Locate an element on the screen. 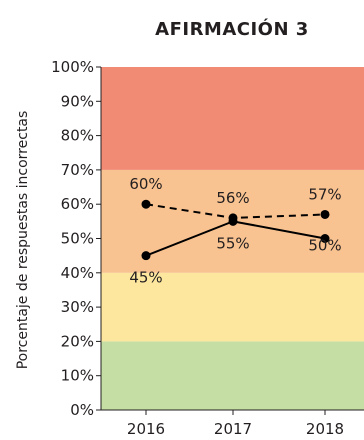  data-label-solid-2016: 45% is located at coordinates (145, 278).